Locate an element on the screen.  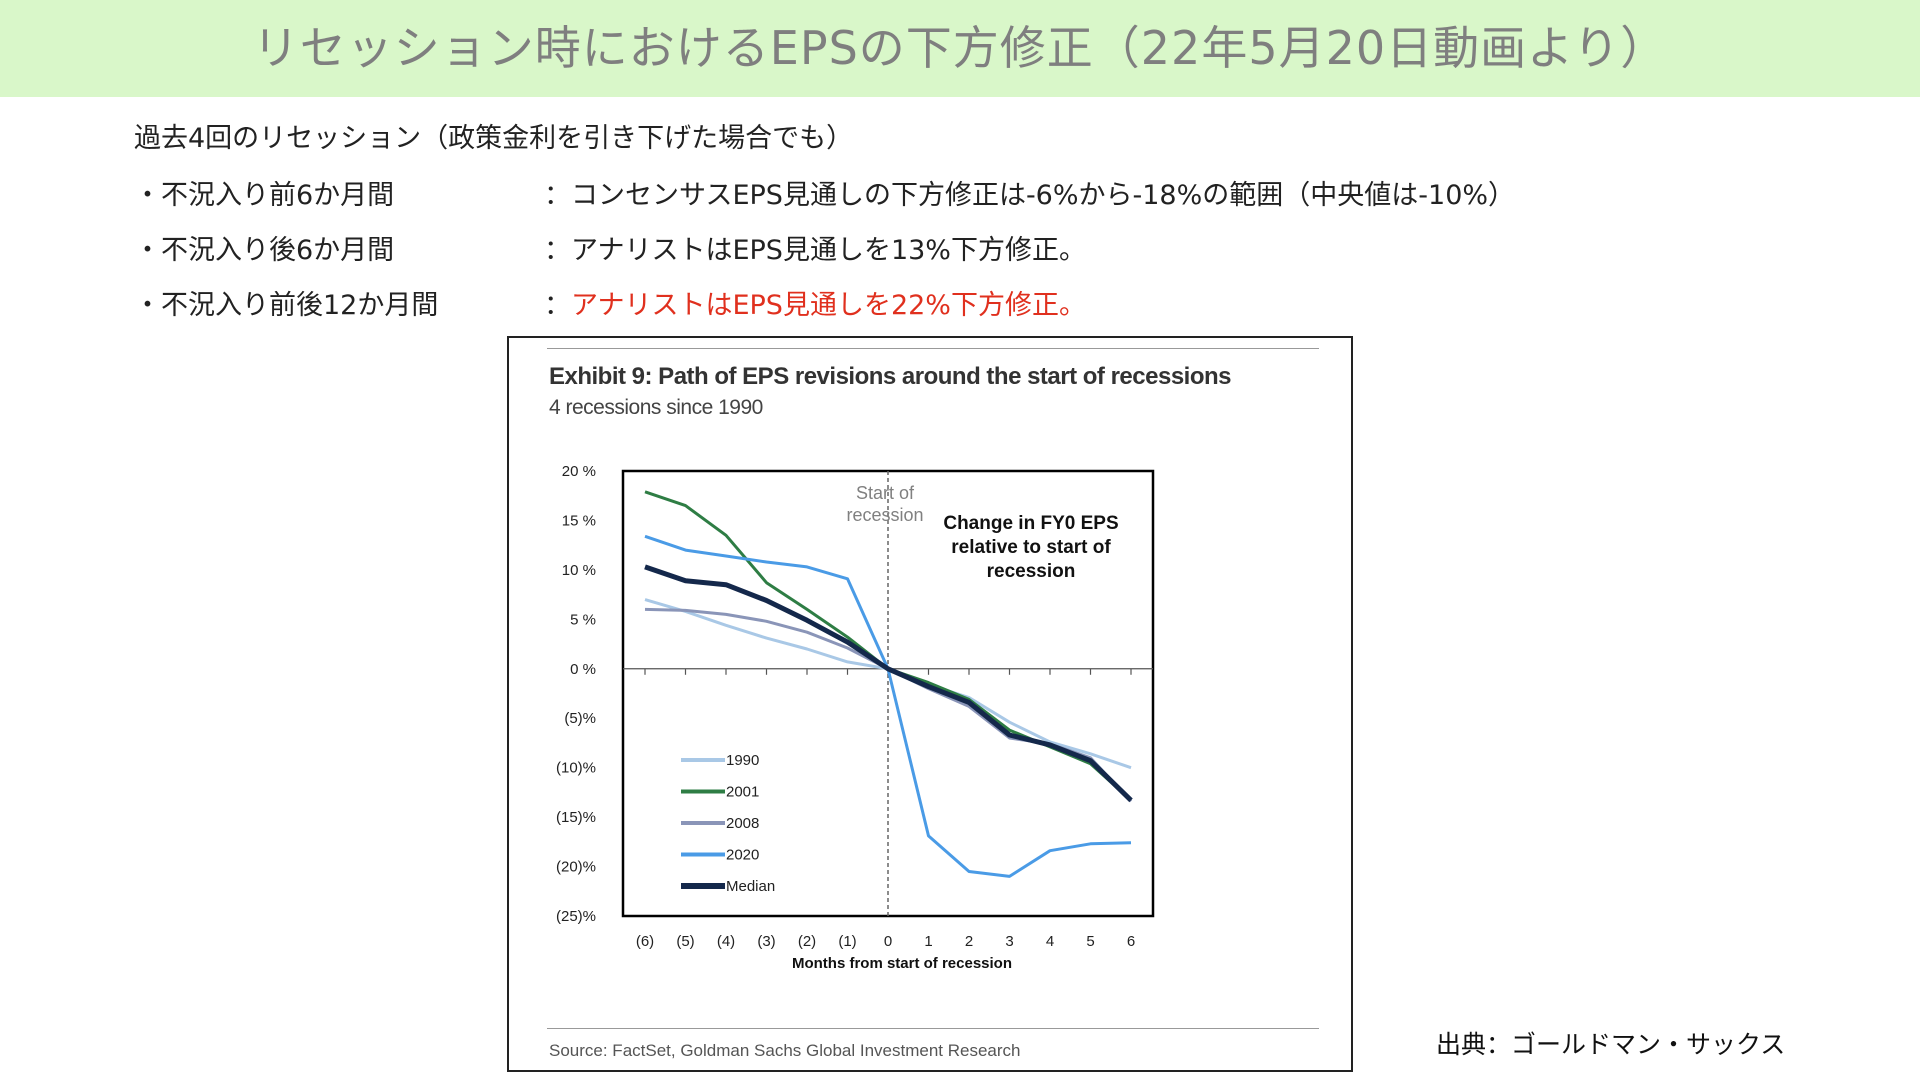
summary-row-value: ：アナリストはEPS見通しを13%下方修正。 is located at coordinates (815, 250).